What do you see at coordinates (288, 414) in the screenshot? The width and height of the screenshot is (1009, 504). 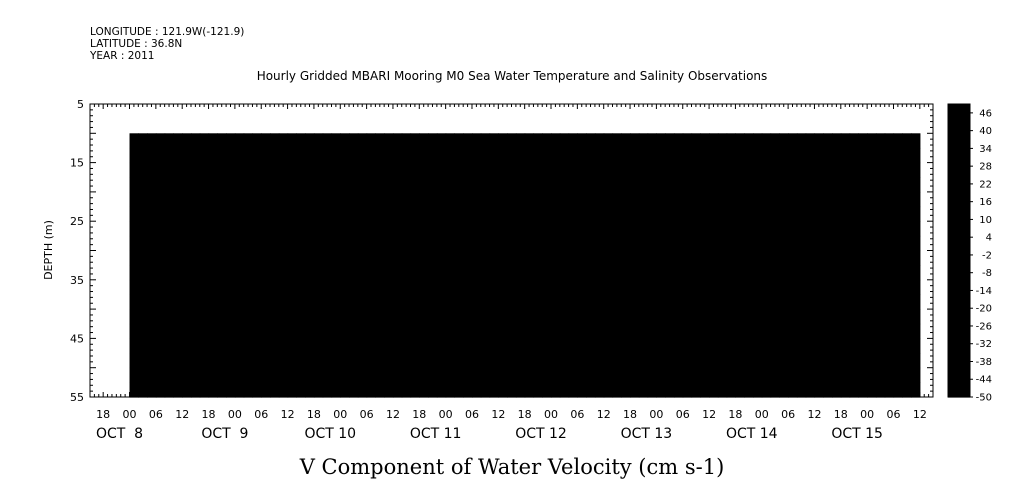 I see `x-hour-label: 12` at bounding box center [288, 414].